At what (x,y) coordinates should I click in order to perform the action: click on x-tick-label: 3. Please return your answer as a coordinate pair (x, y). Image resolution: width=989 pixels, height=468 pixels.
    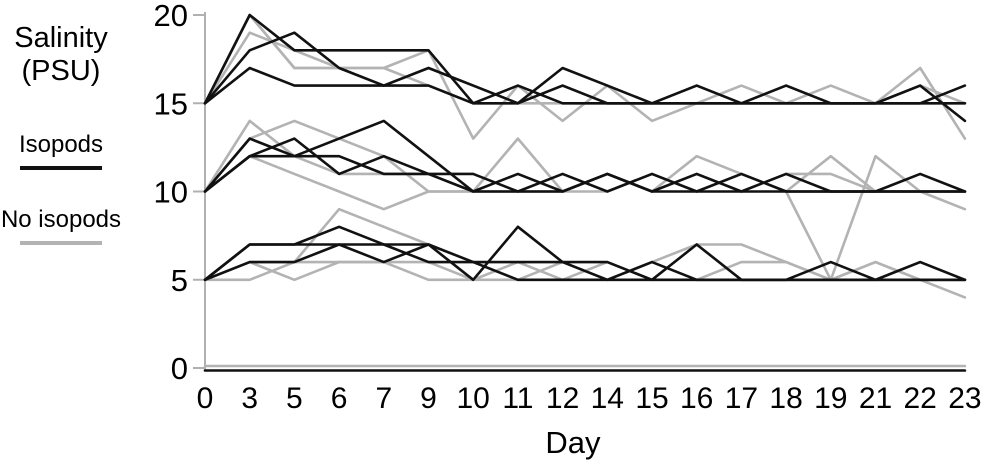
    Looking at the image, I should click on (249, 398).